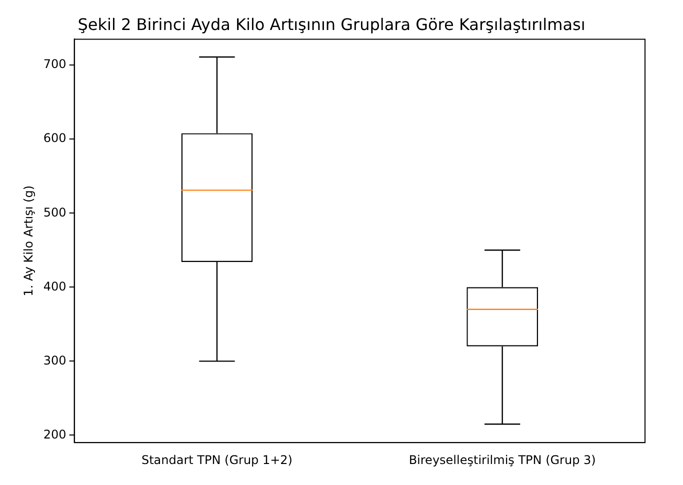 The height and width of the screenshot is (485, 683). I want to click on x-tick-label: Bireyselleştirilmiş TPN (Grup 3), so click(502, 459).